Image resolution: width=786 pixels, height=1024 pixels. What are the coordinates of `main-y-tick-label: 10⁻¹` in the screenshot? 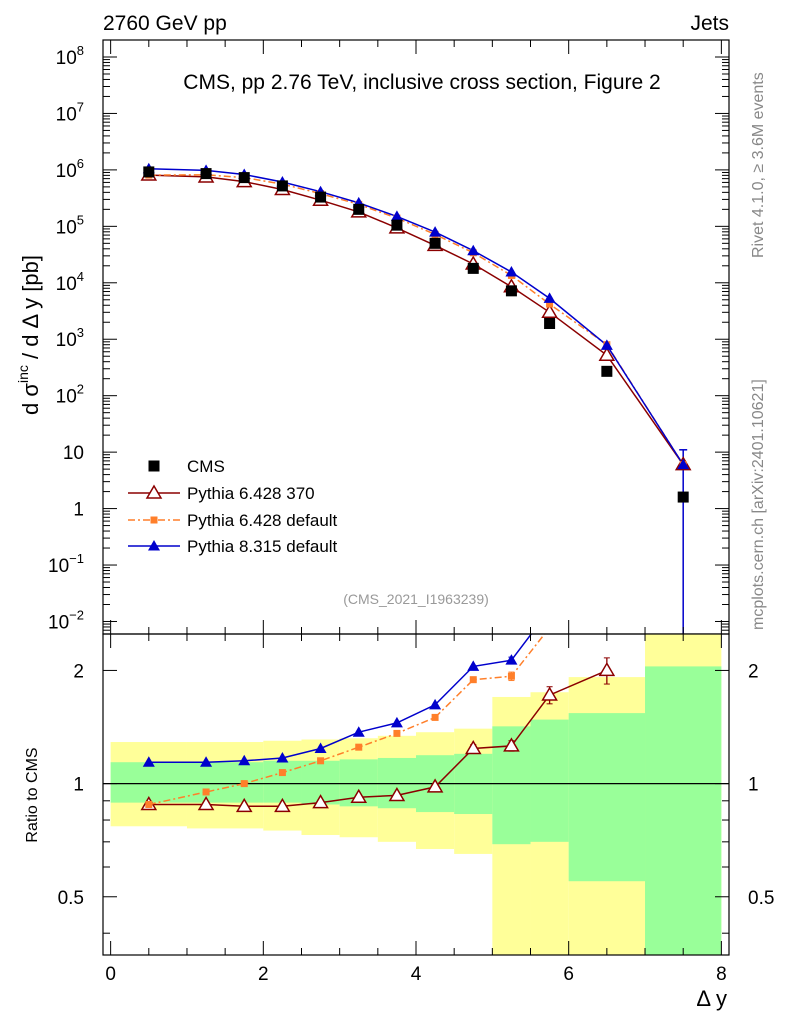 It's located at (66, 564).